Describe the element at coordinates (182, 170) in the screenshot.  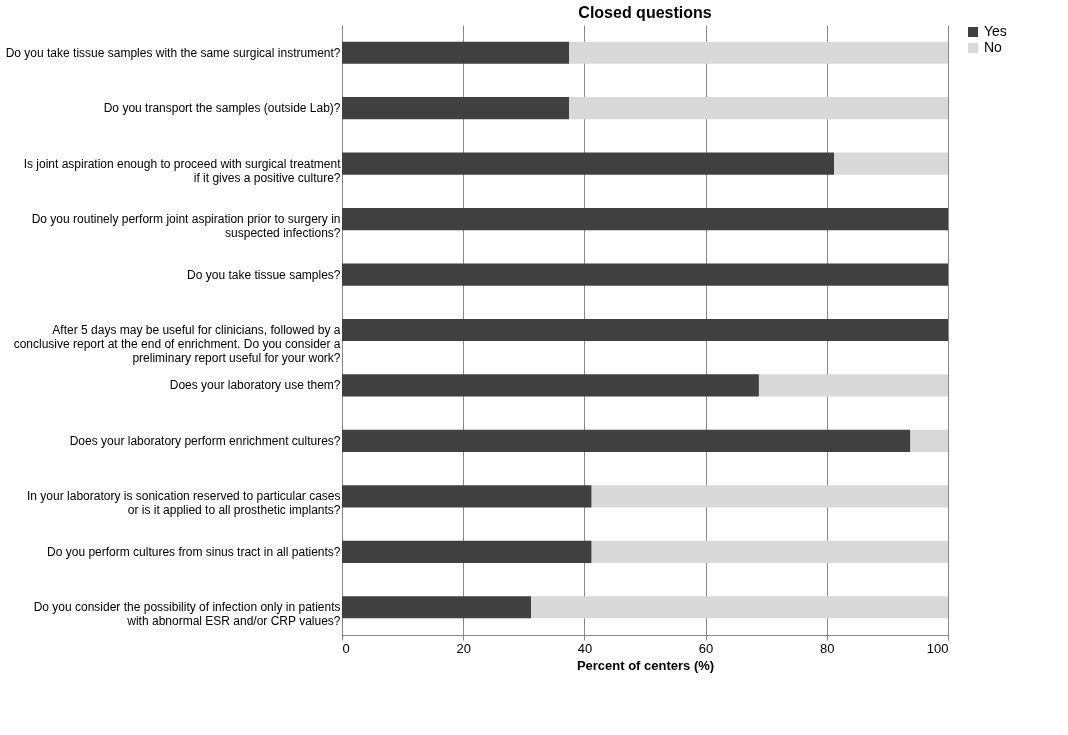
I see `y-tick-label: Is joint aspiration enough to proceed with surgical treatment if it gives a positive culture?` at that location.